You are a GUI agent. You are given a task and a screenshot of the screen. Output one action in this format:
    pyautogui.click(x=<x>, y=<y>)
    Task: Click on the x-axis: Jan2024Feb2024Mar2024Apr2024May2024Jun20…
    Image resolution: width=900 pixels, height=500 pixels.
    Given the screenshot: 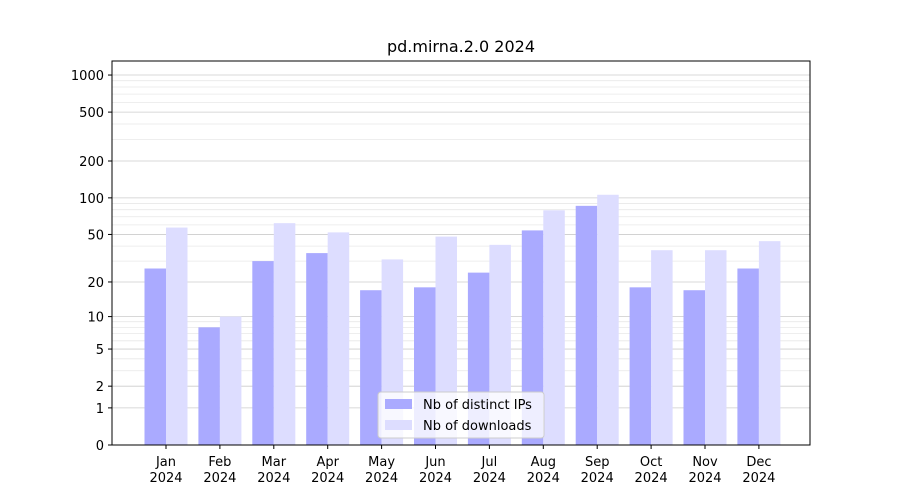 What is the action you would take?
    pyautogui.click(x=462, y=465)
    